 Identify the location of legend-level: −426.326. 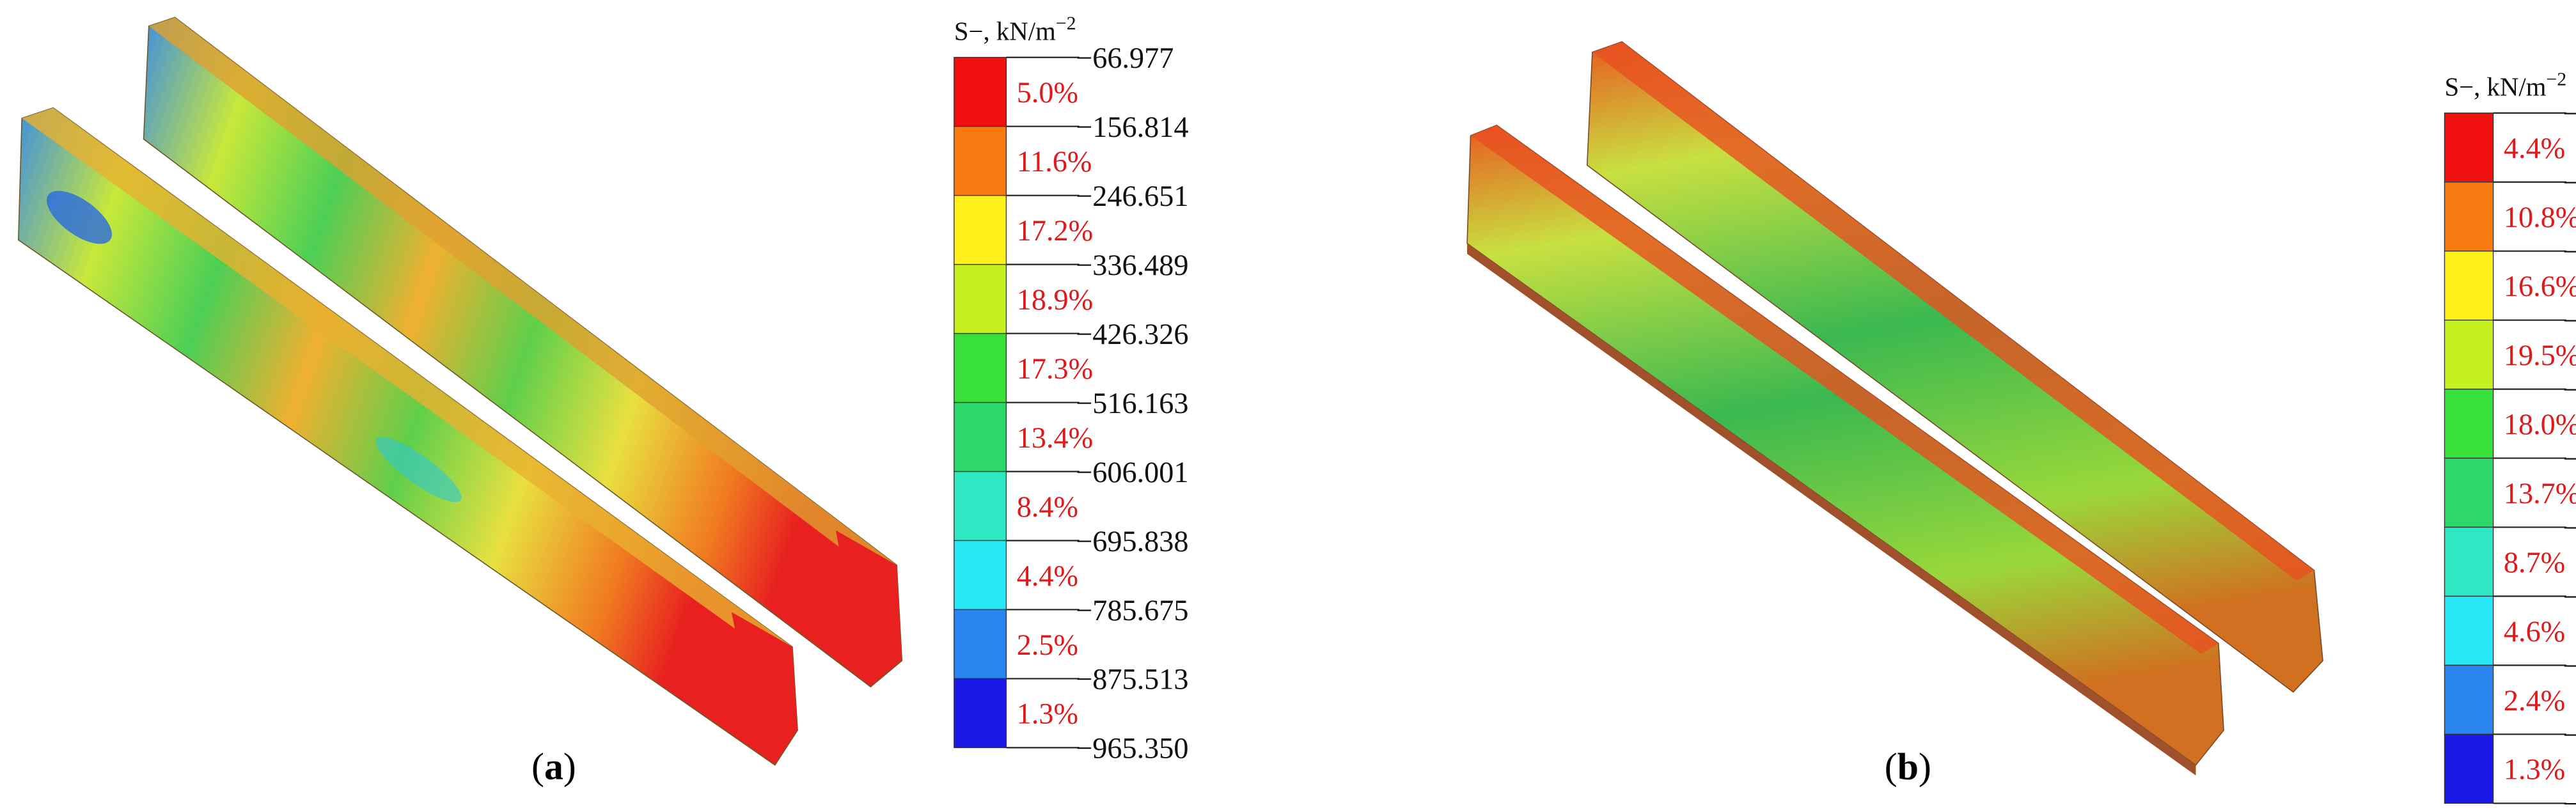
(1132, 334).